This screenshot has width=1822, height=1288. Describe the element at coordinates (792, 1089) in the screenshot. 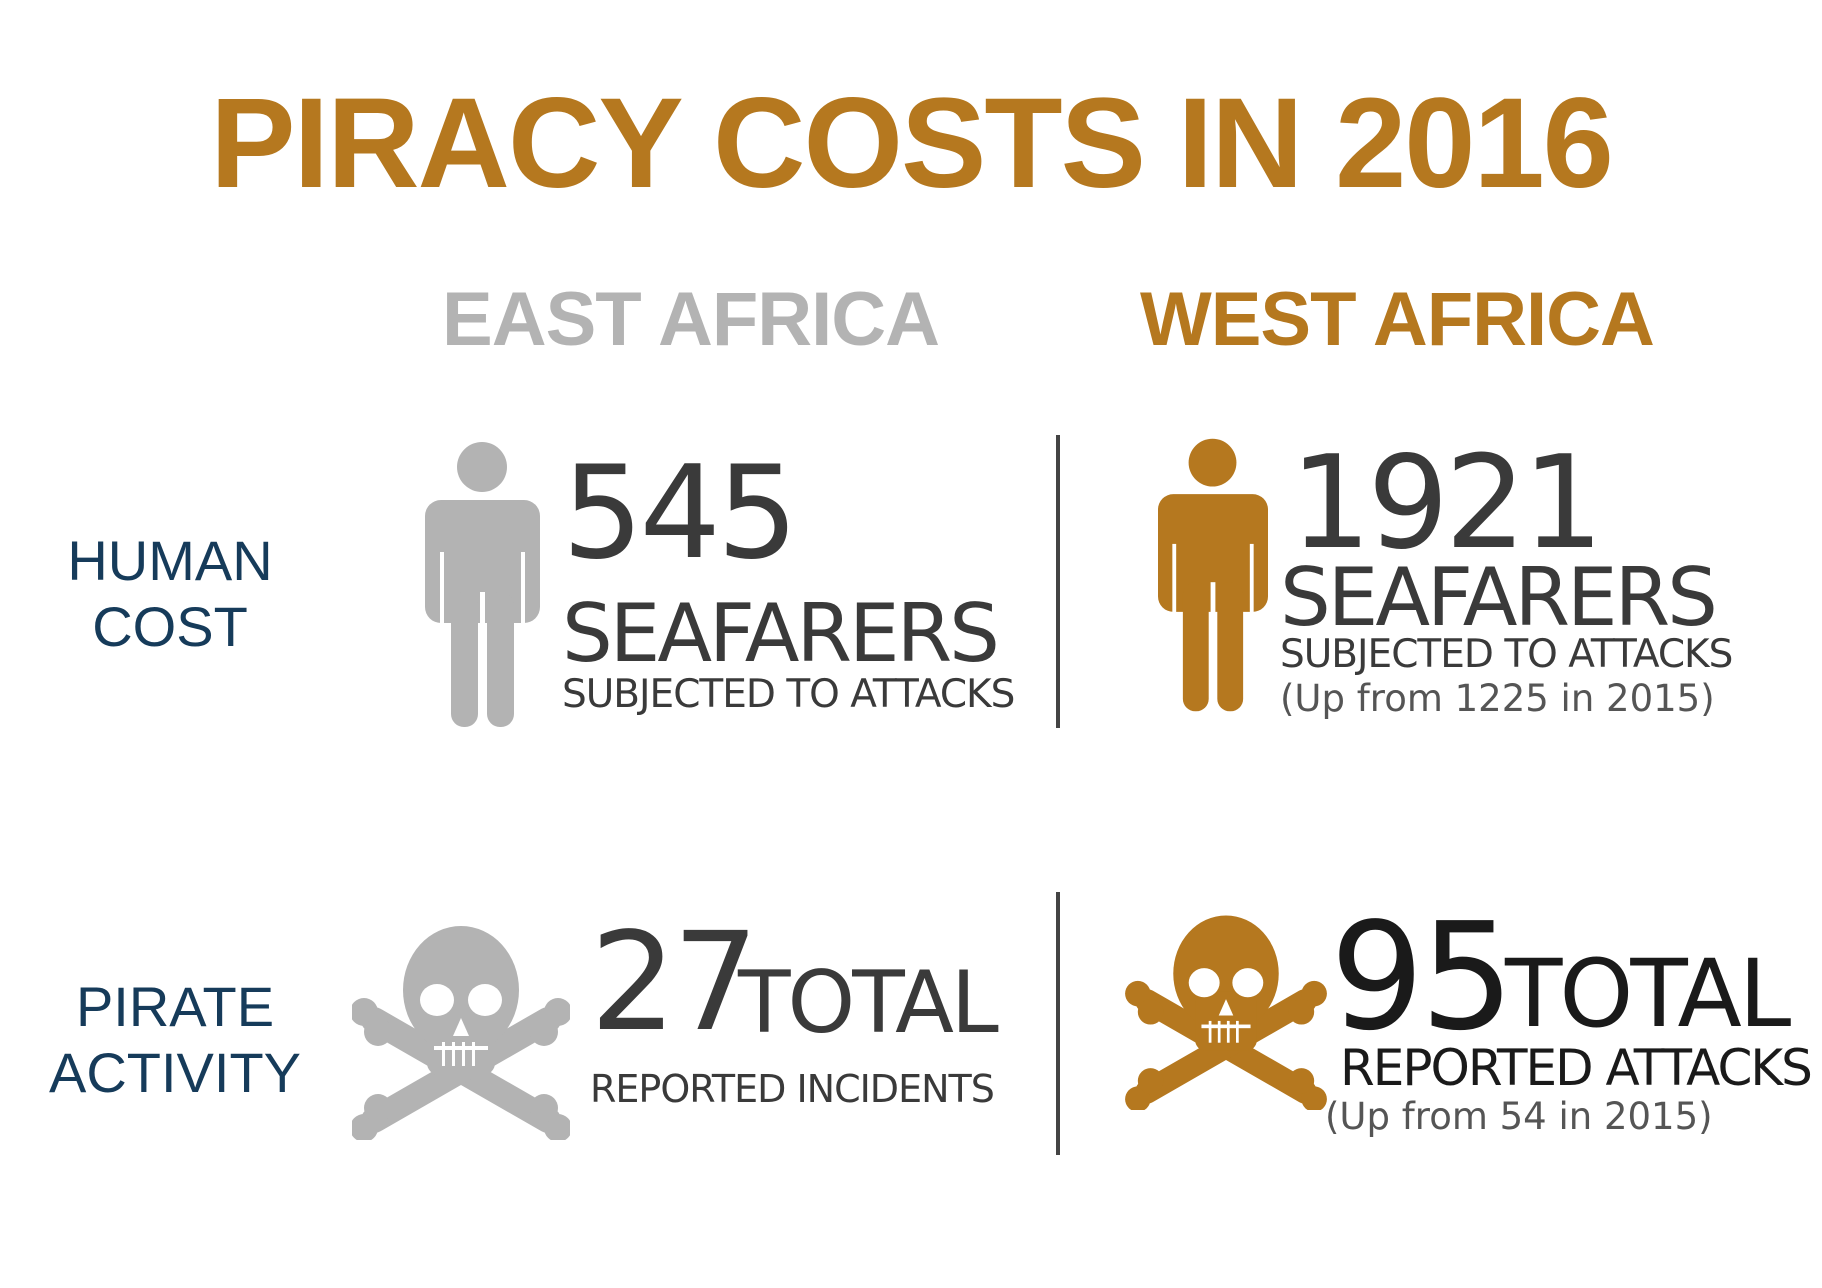

I see `east-incidents-caption: REPORTED INCIDENTS` at that location.